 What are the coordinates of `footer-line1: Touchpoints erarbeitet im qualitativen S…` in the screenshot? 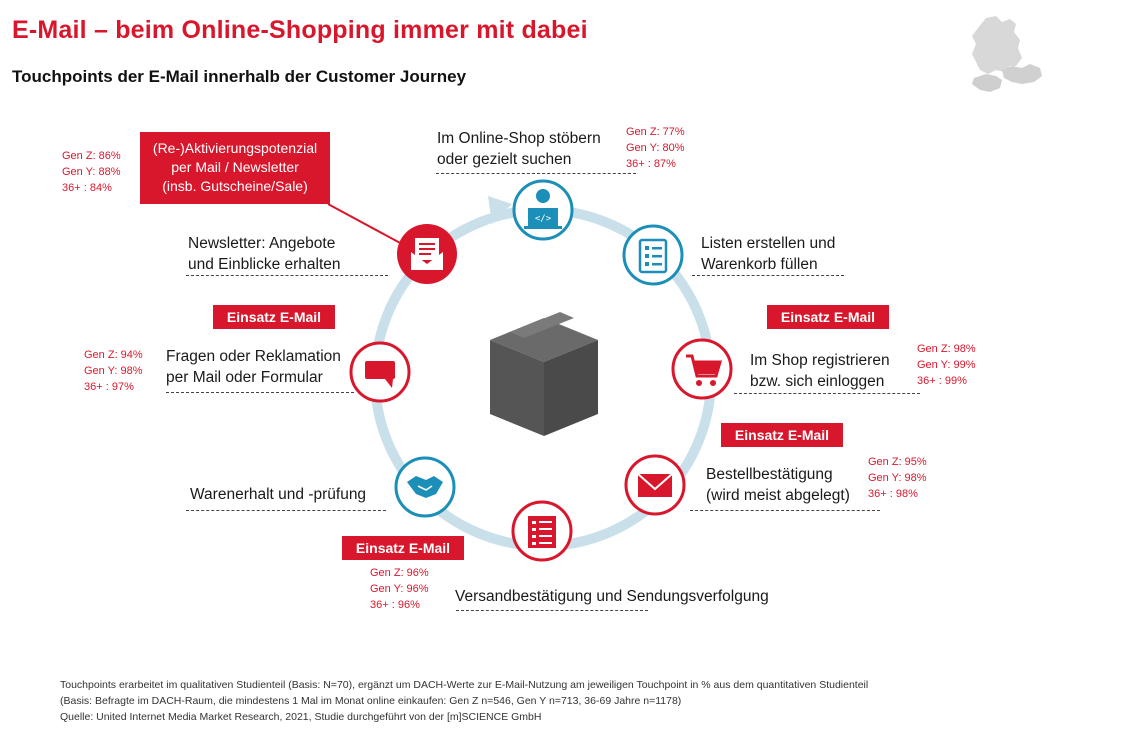 It's located at (464, 685).